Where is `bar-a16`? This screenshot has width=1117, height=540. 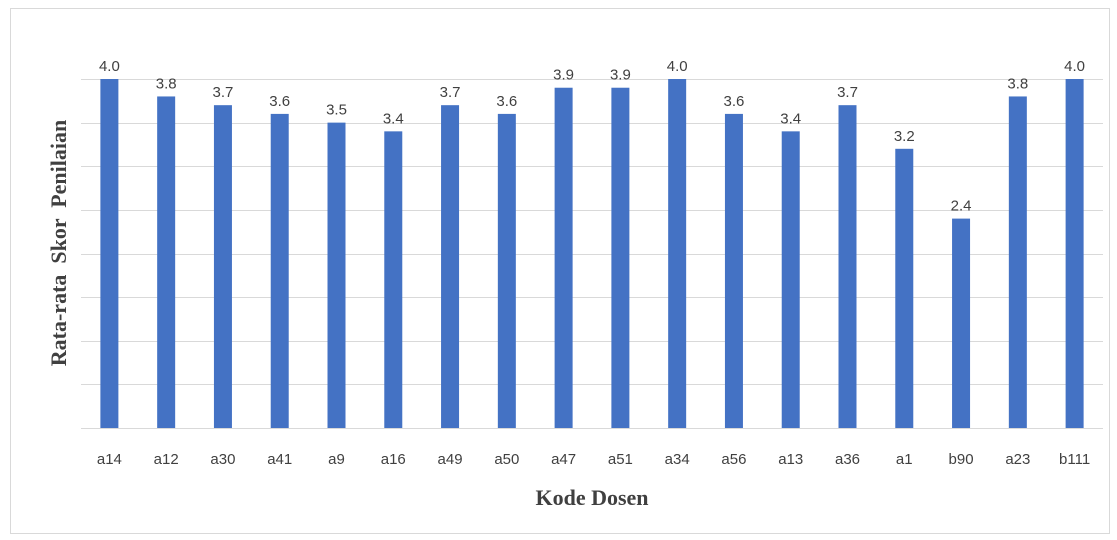 bar-a16 is located at coordinates (393, 279).